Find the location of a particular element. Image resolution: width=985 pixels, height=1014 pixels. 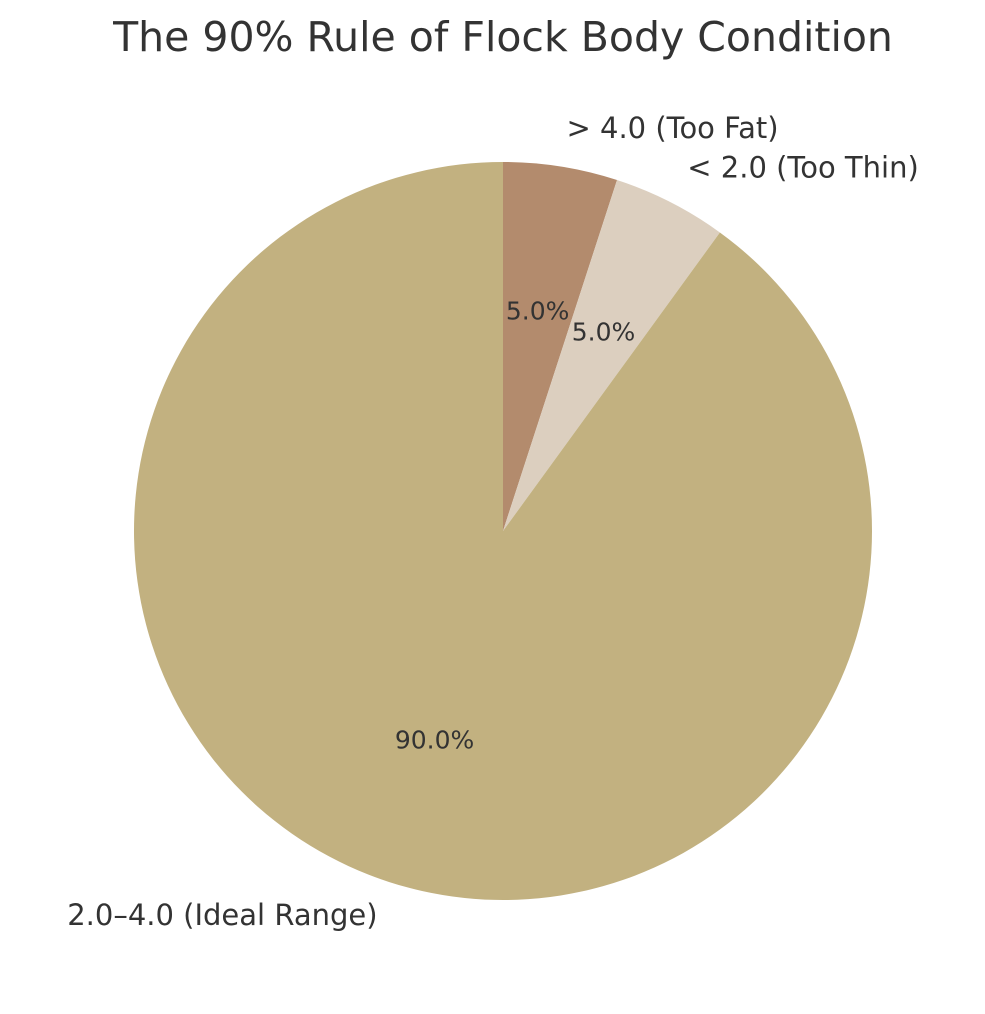

slice-label: > 4.0 (Too Fat) is located at coordinates (672, 128).